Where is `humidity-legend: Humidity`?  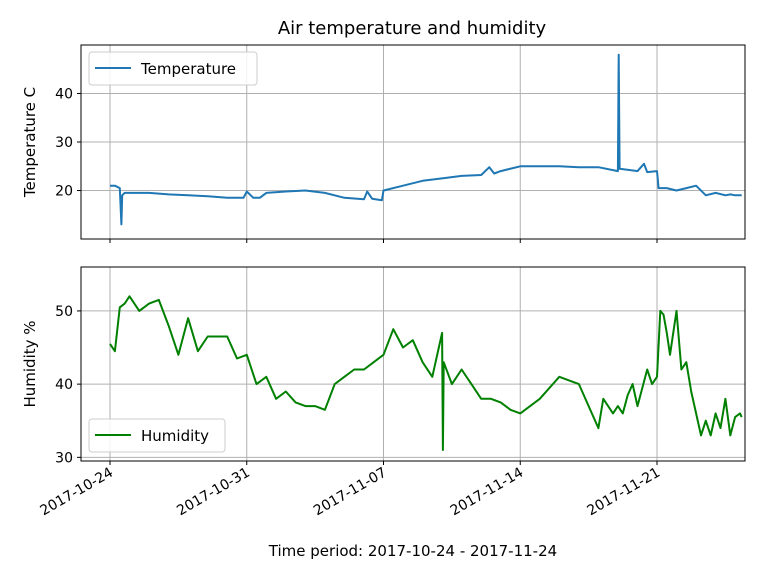 humidity-legend: Humidity is located at coordinates (157, 435).